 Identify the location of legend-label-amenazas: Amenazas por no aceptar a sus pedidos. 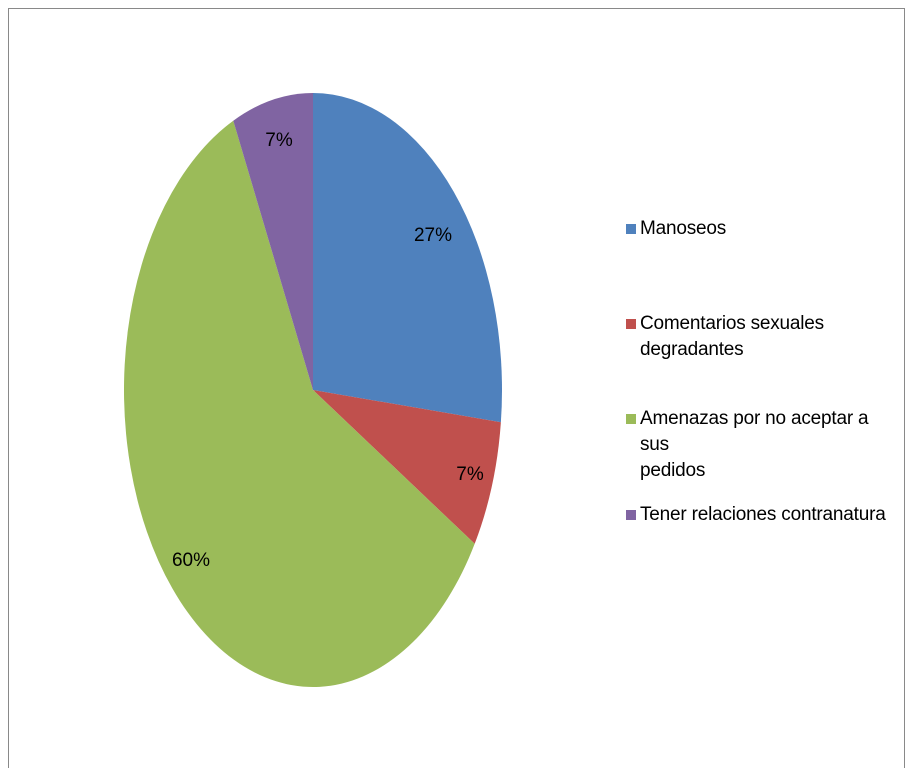
(754, 444).